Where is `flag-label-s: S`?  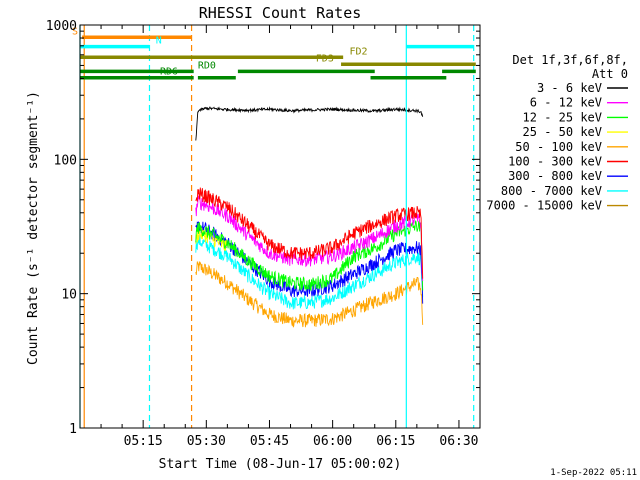 flag-label-s: S is located at coordinates (75, 31).